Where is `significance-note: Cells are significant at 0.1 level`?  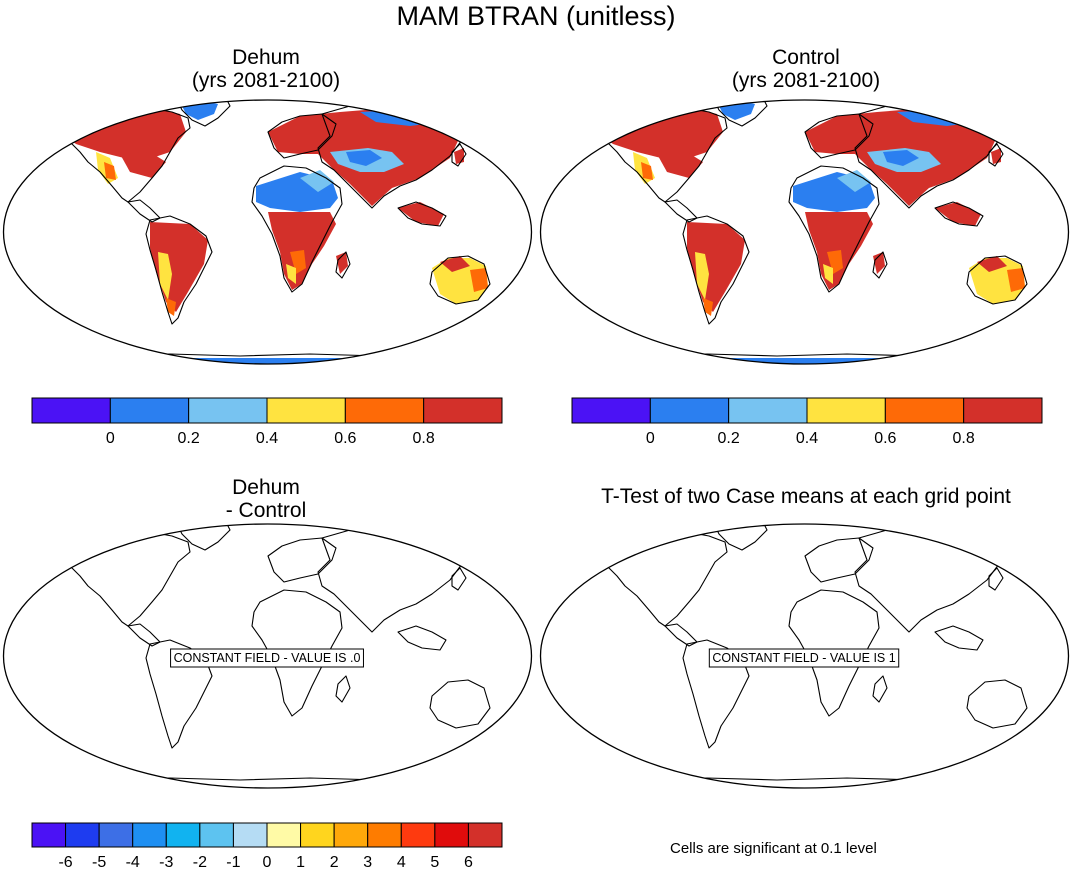 significance-note: Cells are significant at 0.1 level is located at coordinates (773, 848).